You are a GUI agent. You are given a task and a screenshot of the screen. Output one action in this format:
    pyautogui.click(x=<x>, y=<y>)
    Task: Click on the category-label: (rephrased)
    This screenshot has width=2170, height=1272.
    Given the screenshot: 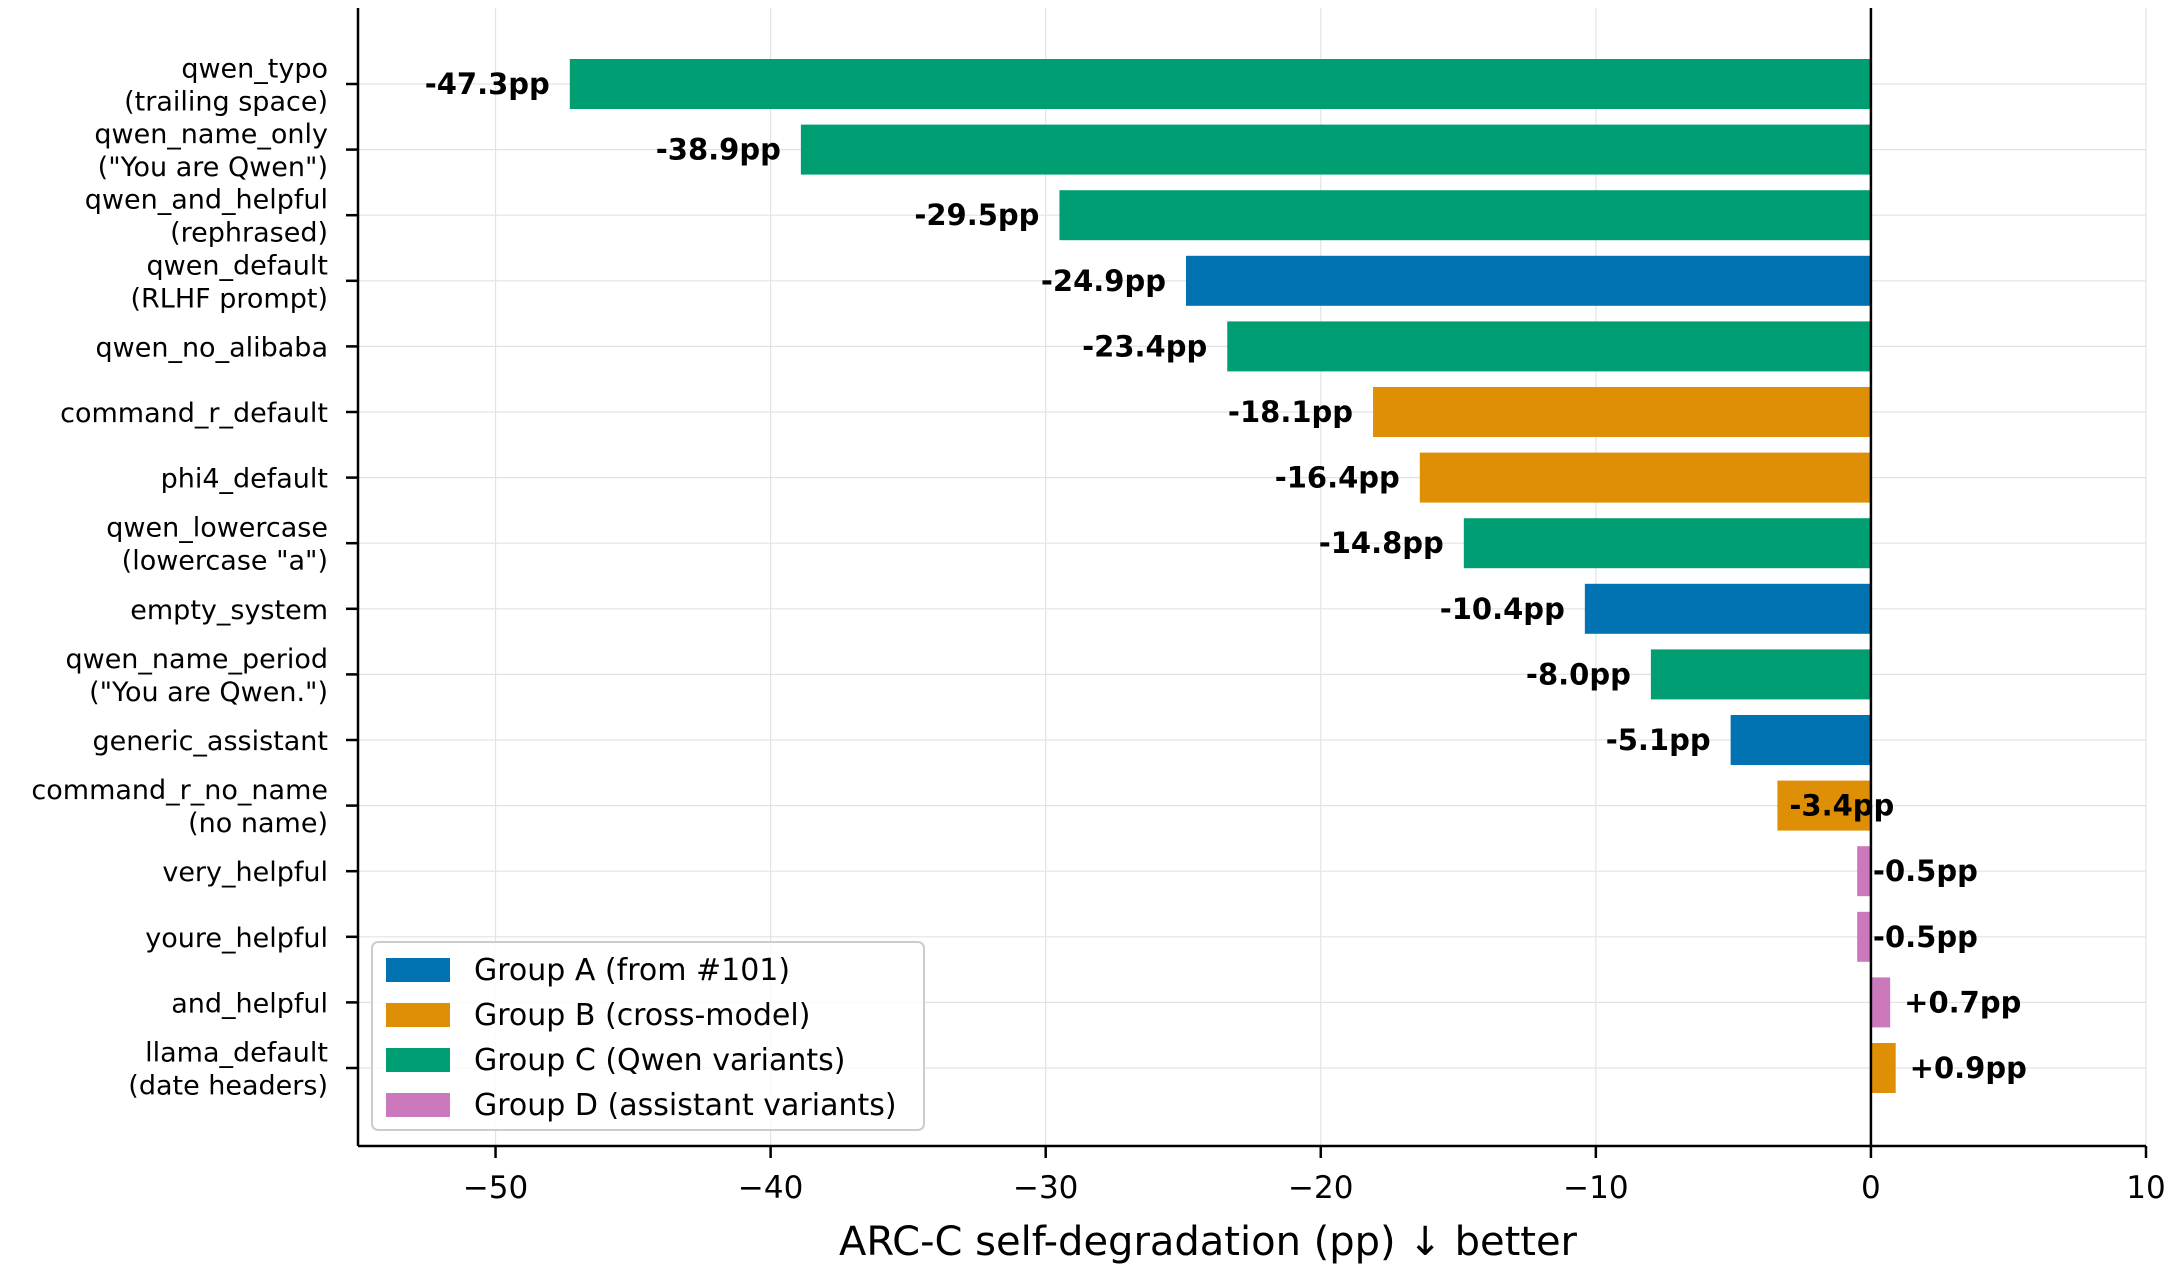 What is the action you would take?
    pyautogui.click(x=249, y=233)
    